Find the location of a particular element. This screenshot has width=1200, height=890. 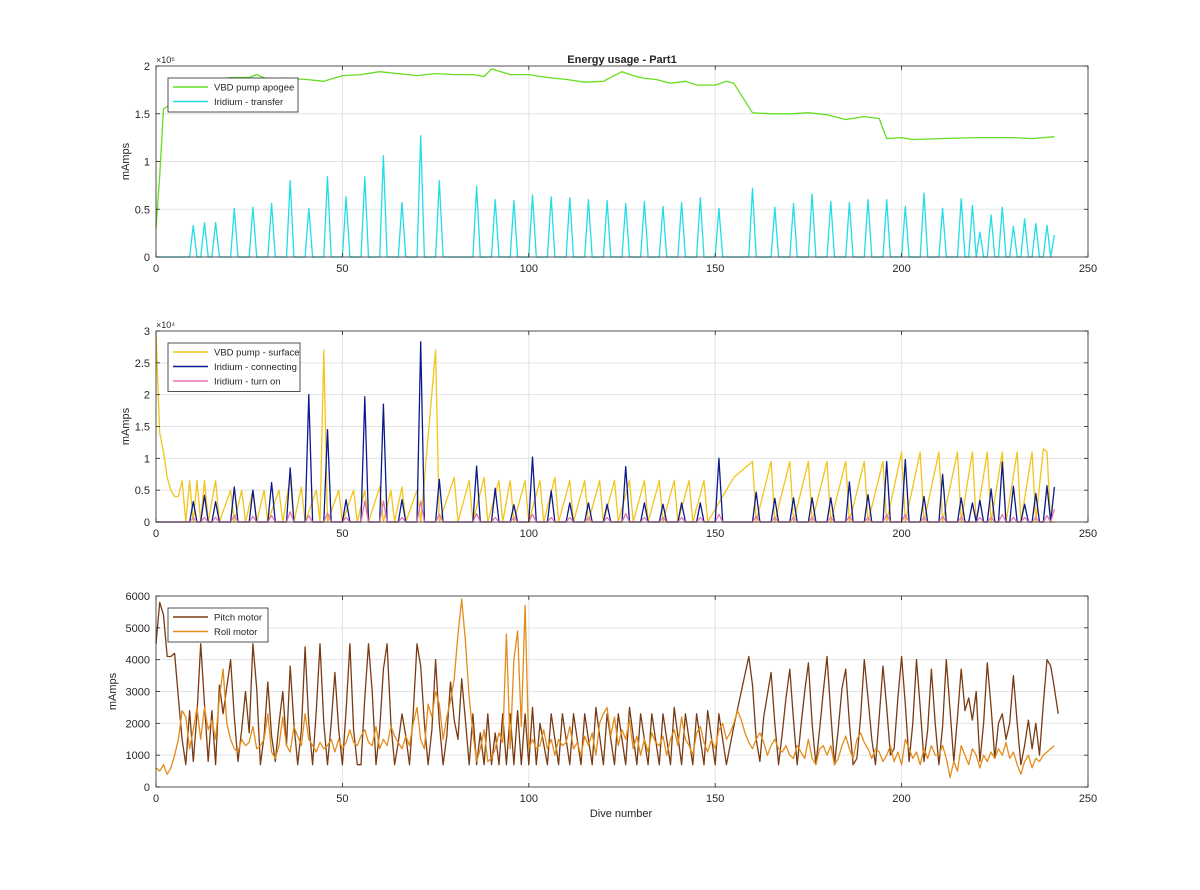

y-tick-label: 2.5 is located at coordinates (142, 364).